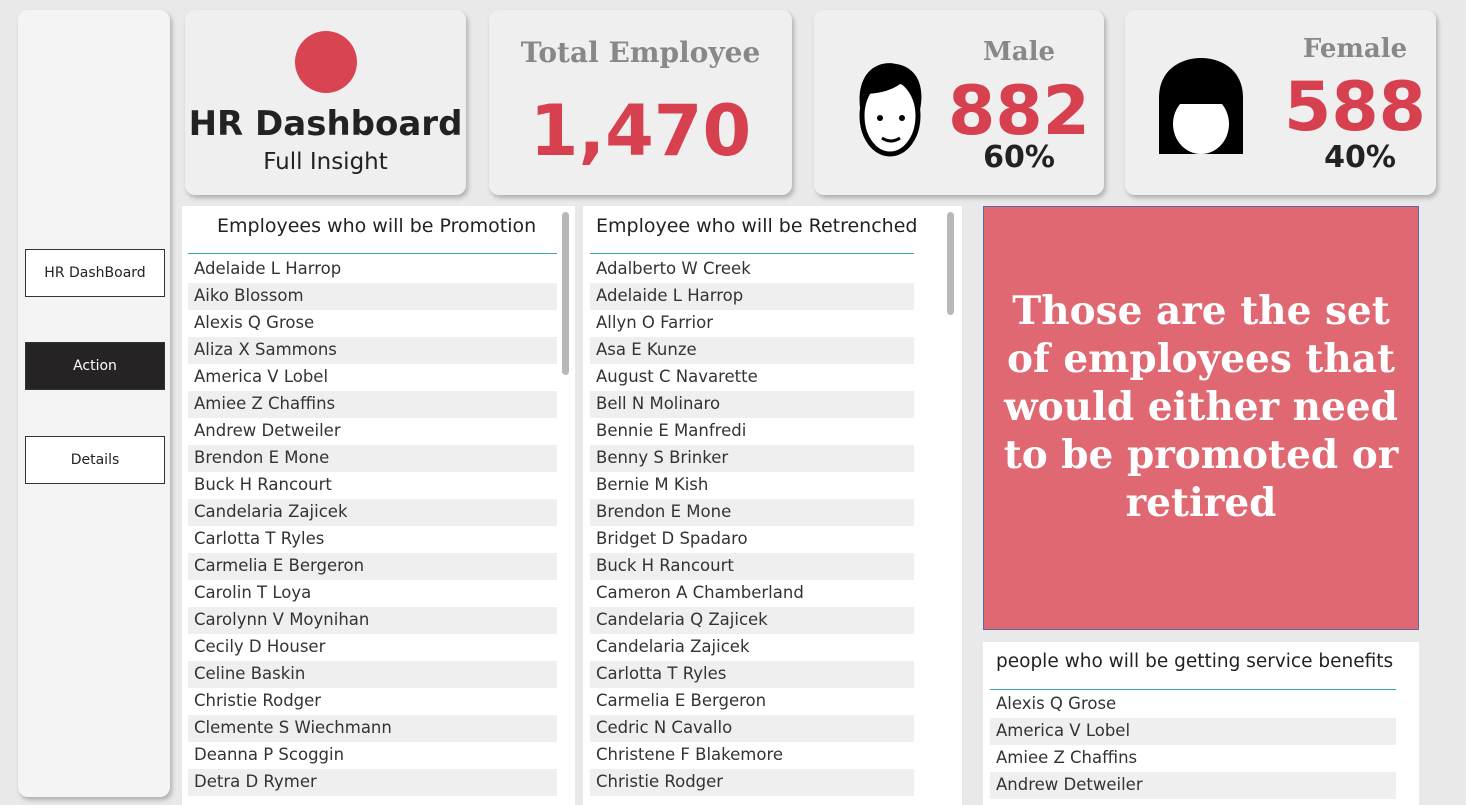 The width and height of the screenshot is (1466, 805). I want to click on sidebar, so click(94, 403).